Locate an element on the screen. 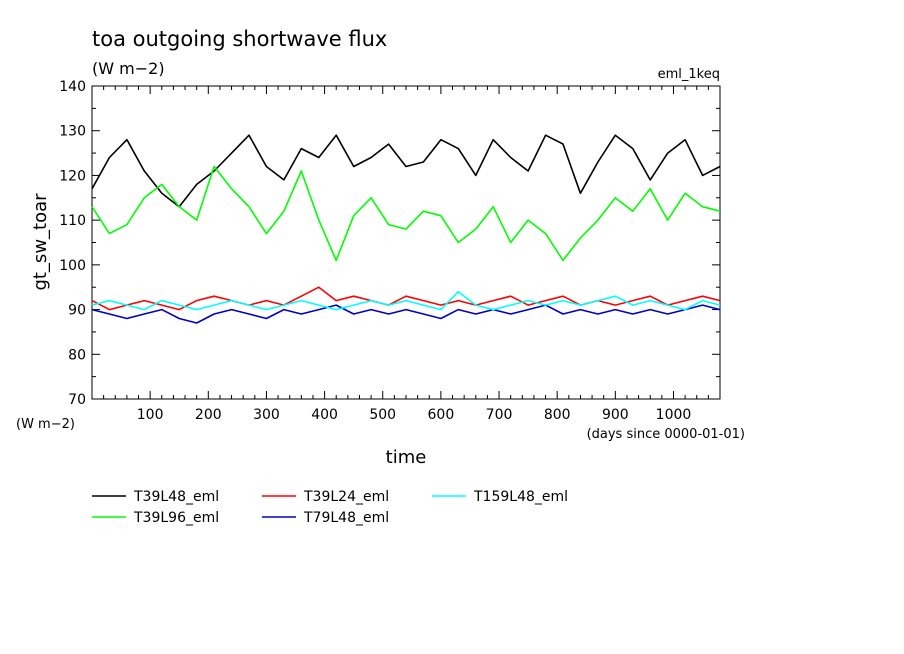 The height and width of the screenshot is (654, 904). legend-label: T39L24_eml is located at coordinates (346, 497).